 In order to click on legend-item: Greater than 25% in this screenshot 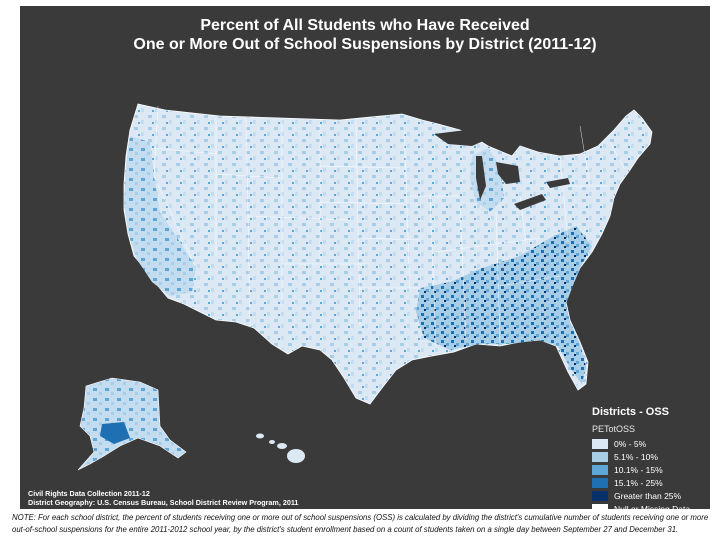, I will do `click(648, 495)`.